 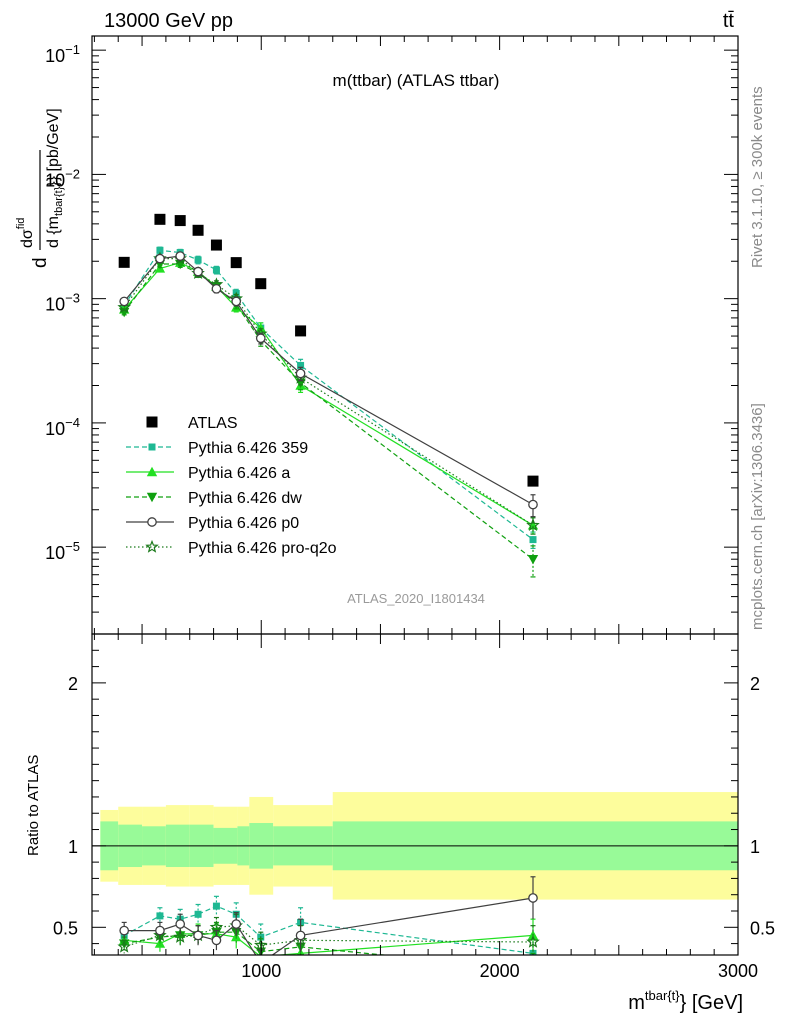 I want to click on y-axis-label-ratio: Ratio to ATLAS, so click(x=33, y=805).